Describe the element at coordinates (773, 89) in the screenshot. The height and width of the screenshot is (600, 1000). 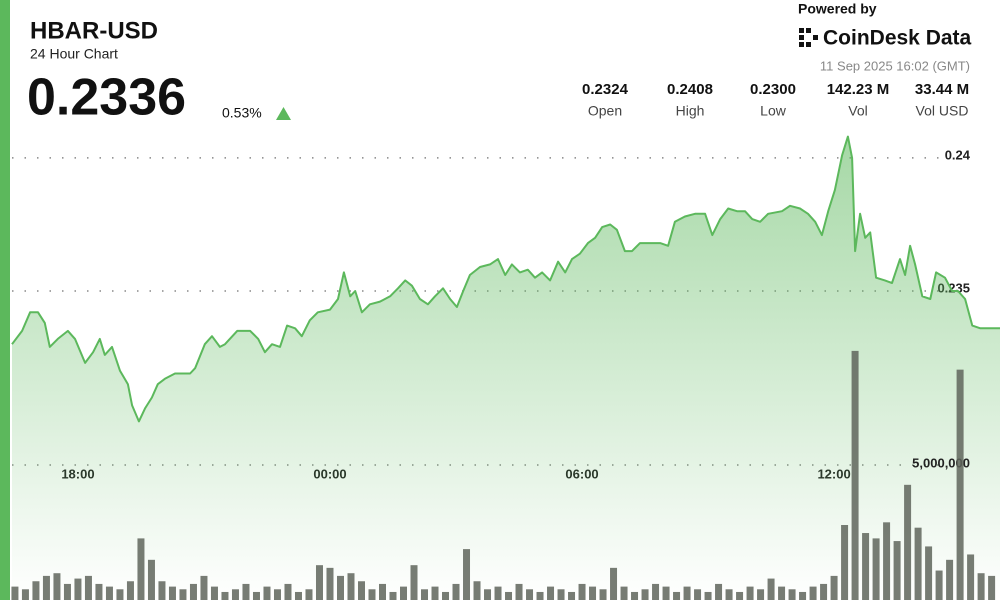
I see `stat-value: 0.2300` at that location.